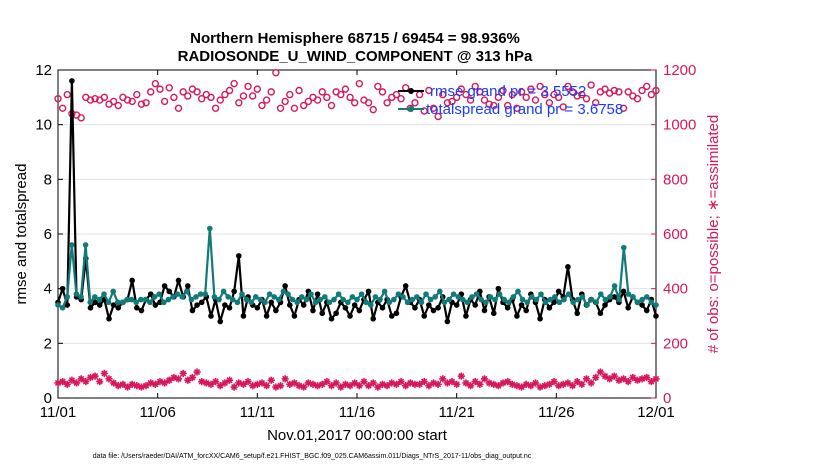  Describe the element at coordinates (357, 95) in the screenshot. I see `series-obs_possible` at that location.